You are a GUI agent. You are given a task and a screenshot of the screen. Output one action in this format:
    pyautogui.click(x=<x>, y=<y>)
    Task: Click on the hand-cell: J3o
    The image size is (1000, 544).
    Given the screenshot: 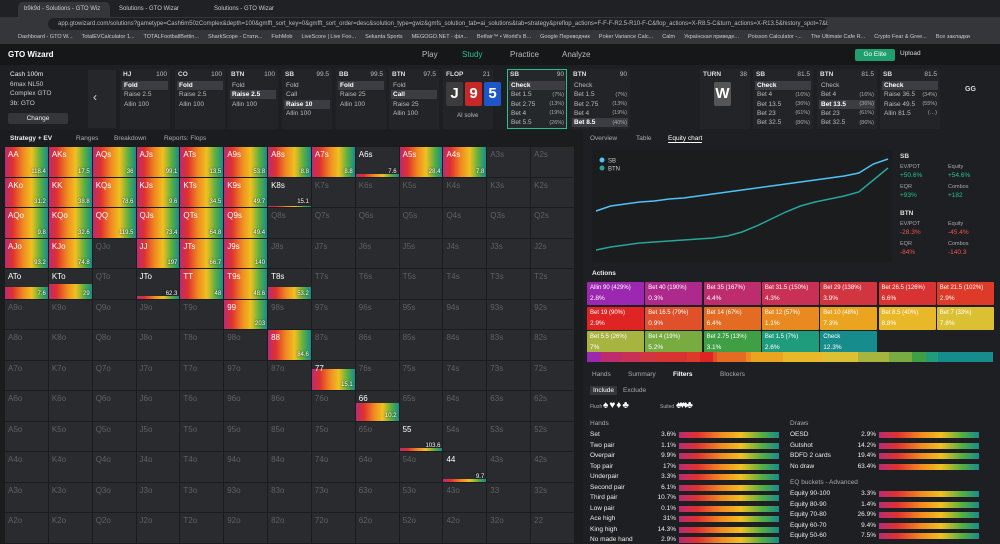 What is the action you would take?
    pyautogui.click(x=158, y=497)
    